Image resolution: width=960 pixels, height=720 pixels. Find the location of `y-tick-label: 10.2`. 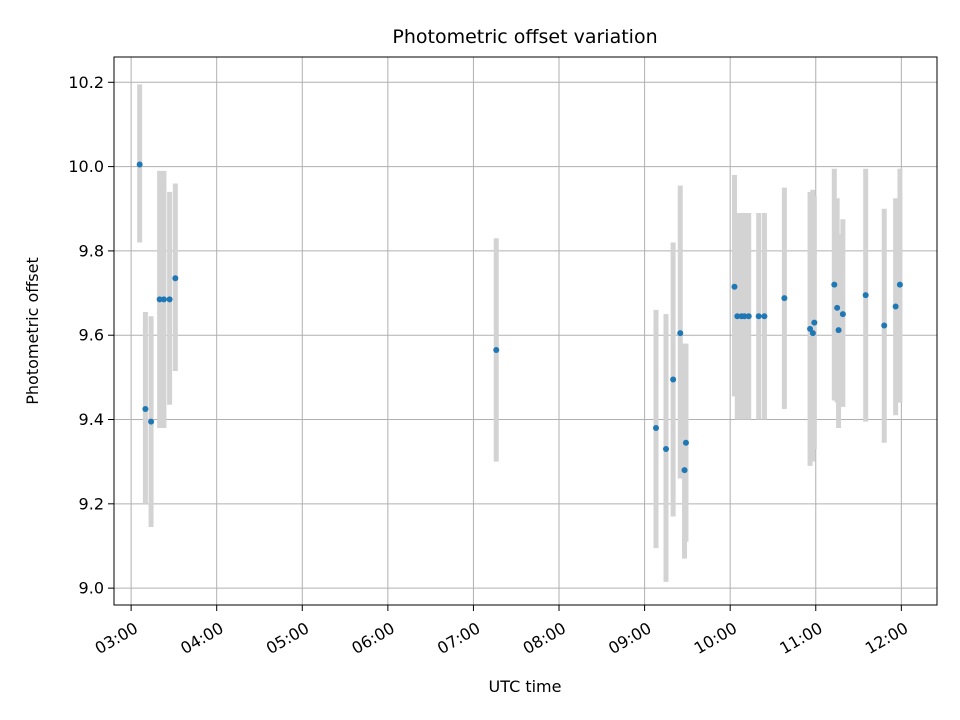

y-tick-label: 10.2 is located at coordinates (86, 82).